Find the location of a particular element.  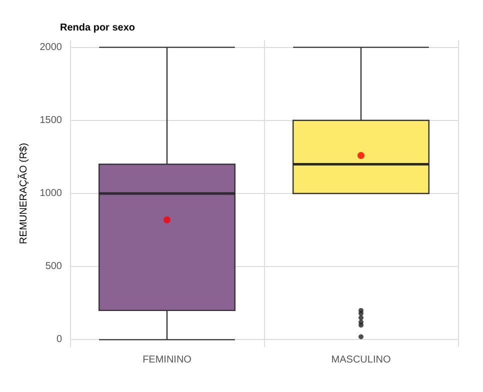

x-tick-label: FEMININO is located at coordinates (167, 360).